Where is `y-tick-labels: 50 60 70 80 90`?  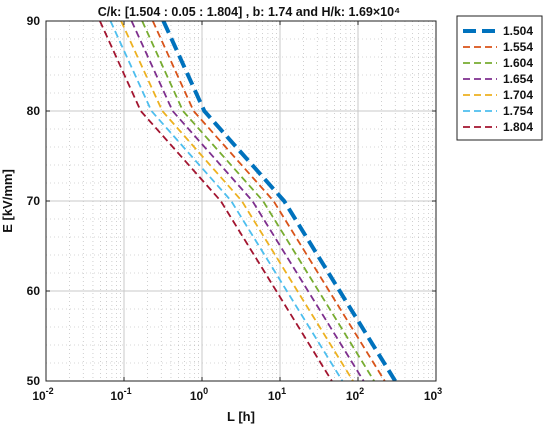
y-tick-labels: 50 60 70 80 90 is located at coordinates (34, 201).